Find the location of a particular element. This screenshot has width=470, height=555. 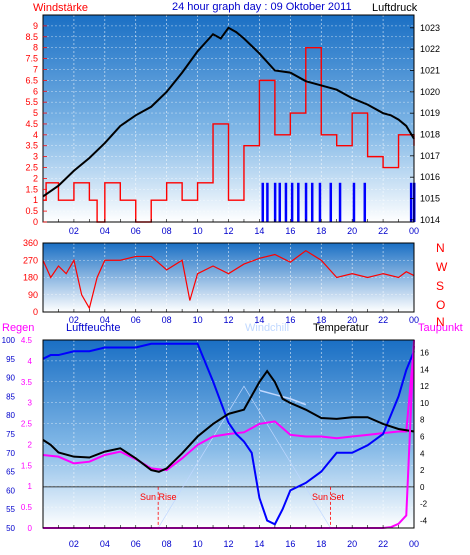

wind-tick-label: 4 is located at coordinates (35, 135).